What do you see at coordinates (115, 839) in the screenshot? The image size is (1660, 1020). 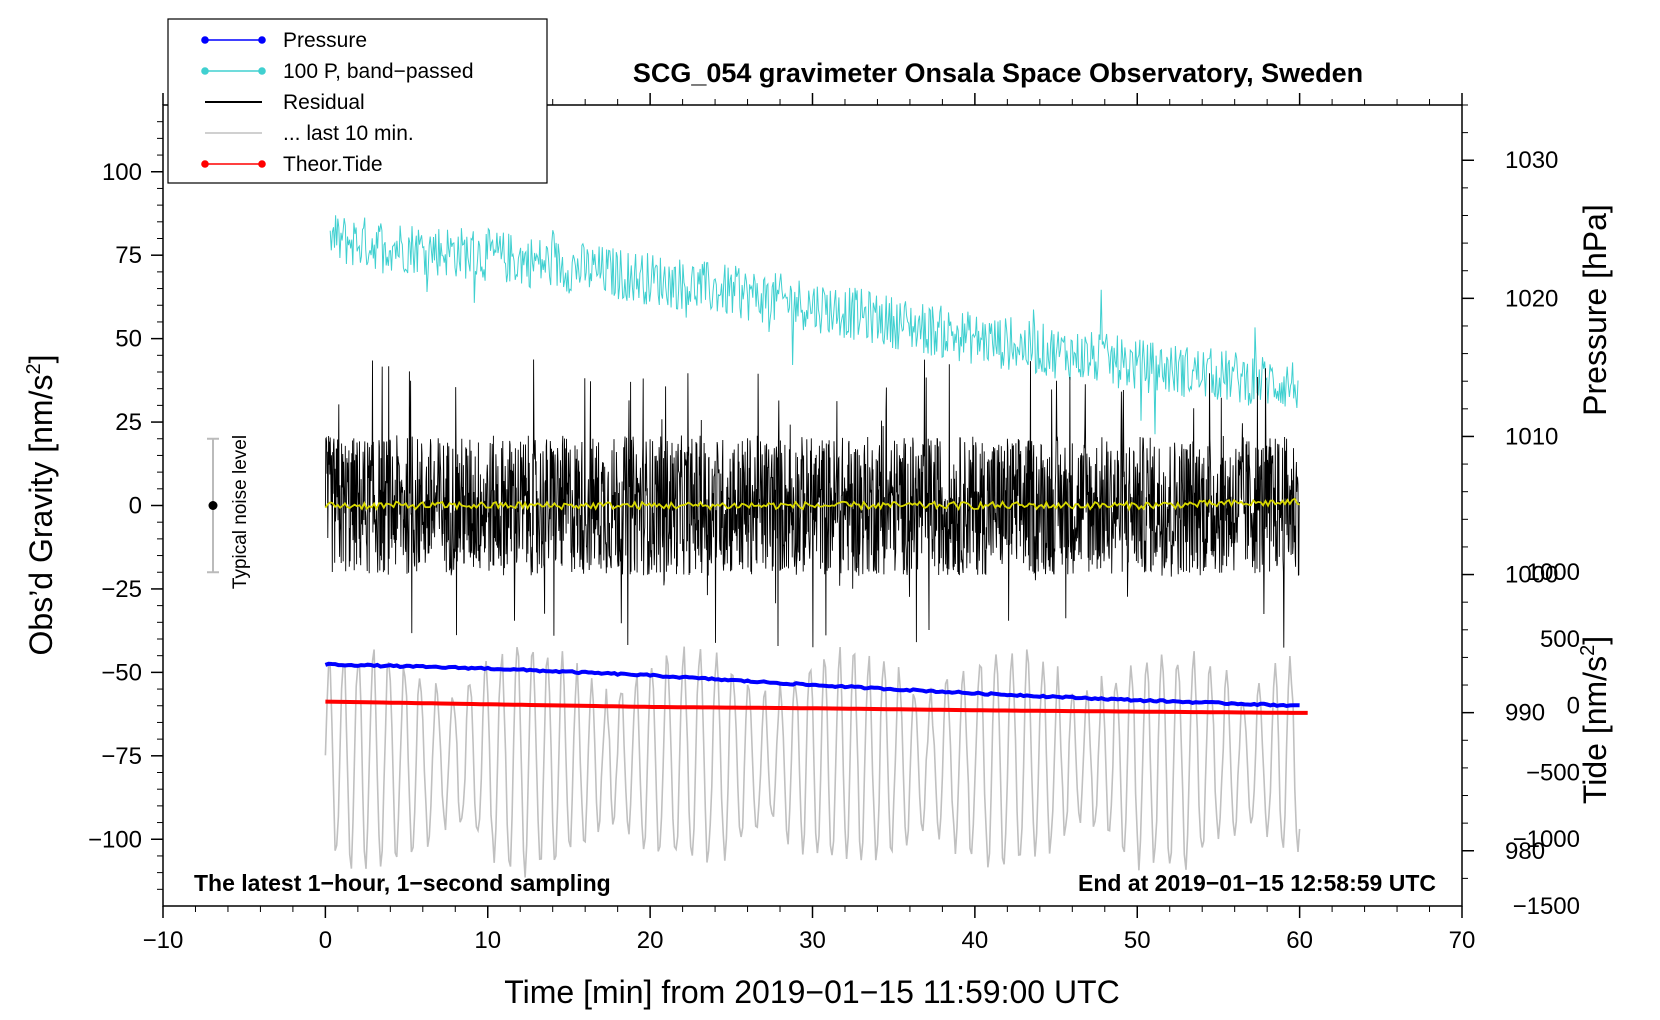 I see `y-tick-label: −100` at bounding box center [115, 839].